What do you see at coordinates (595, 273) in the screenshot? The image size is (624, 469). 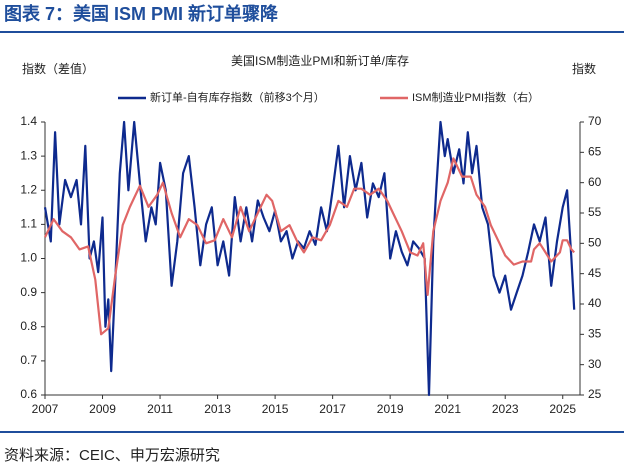 I see `y2-tick-label: 45` at bounding box center [595, 273].